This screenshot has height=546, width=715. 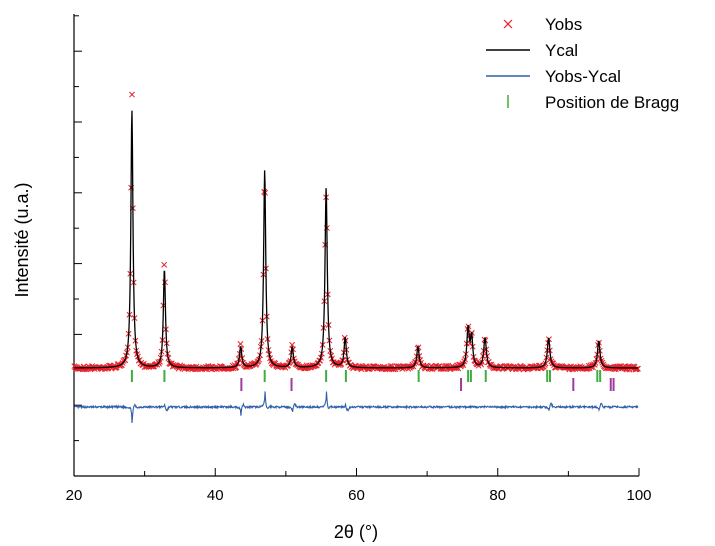 What do you see at coordinates (612, 102) in the screenshot?
I see `legend-label: Position de Bragg` at bounding box center [612, 102].